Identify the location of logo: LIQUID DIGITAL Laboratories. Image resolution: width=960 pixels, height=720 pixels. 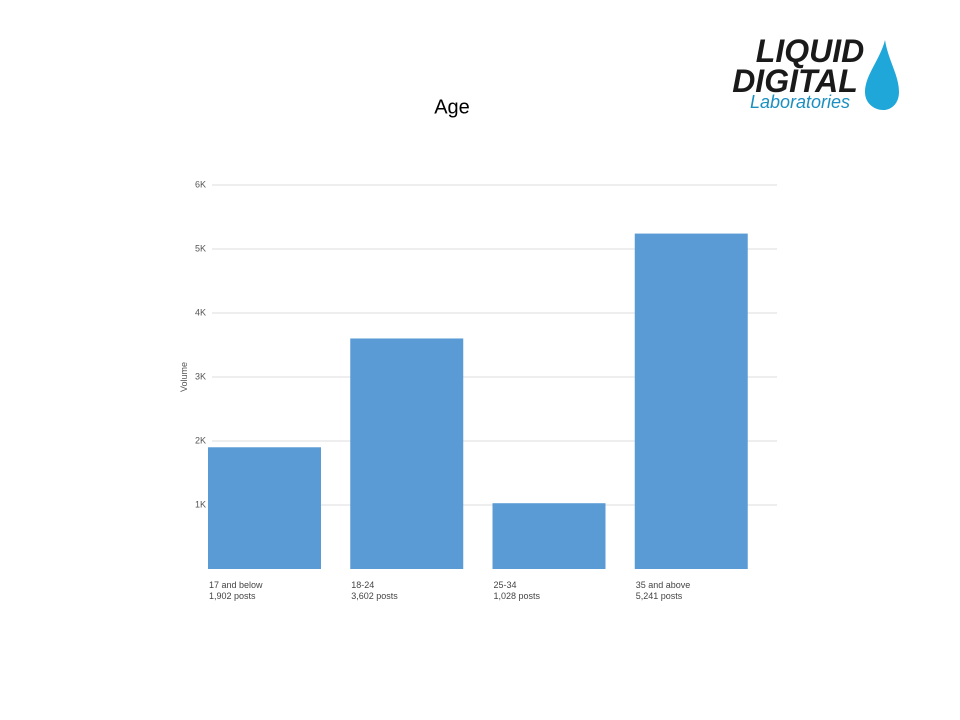
(815, 72).